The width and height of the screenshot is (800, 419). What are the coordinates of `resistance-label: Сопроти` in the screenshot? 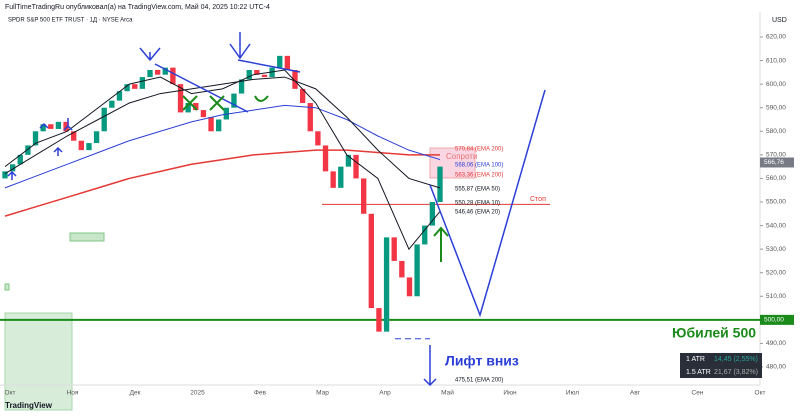 It's located at (461, 156).